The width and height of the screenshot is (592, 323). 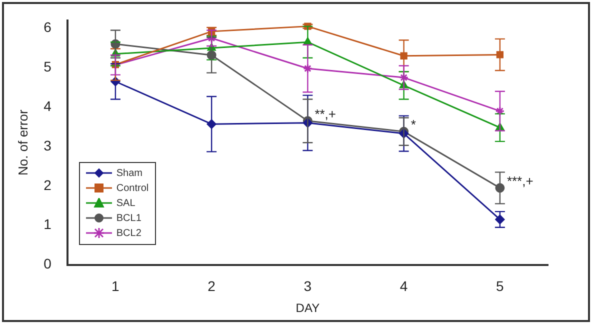 I want to click on legend-label: BCL1, so click(x=129, y=219).